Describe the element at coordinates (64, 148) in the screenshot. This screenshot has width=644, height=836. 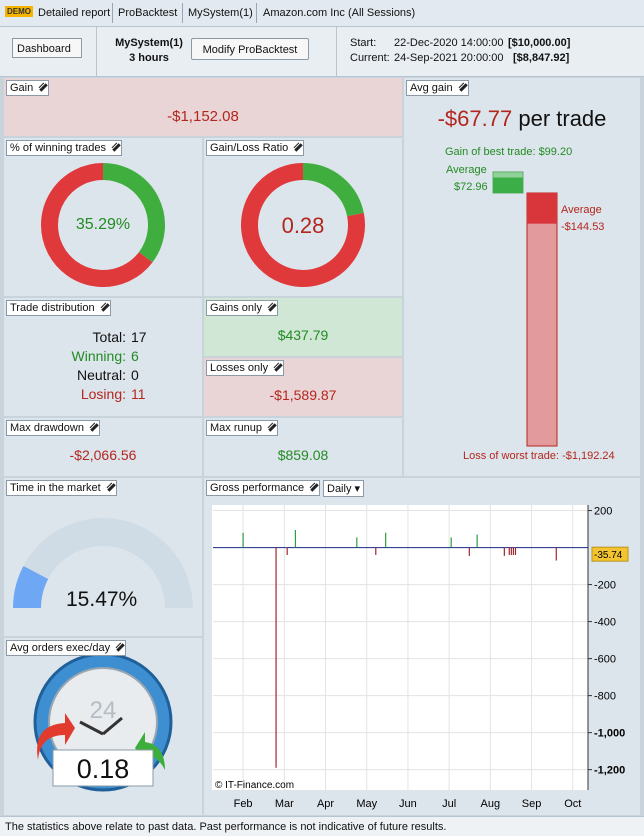
I see `panel-title: % of winning trades` at that location.